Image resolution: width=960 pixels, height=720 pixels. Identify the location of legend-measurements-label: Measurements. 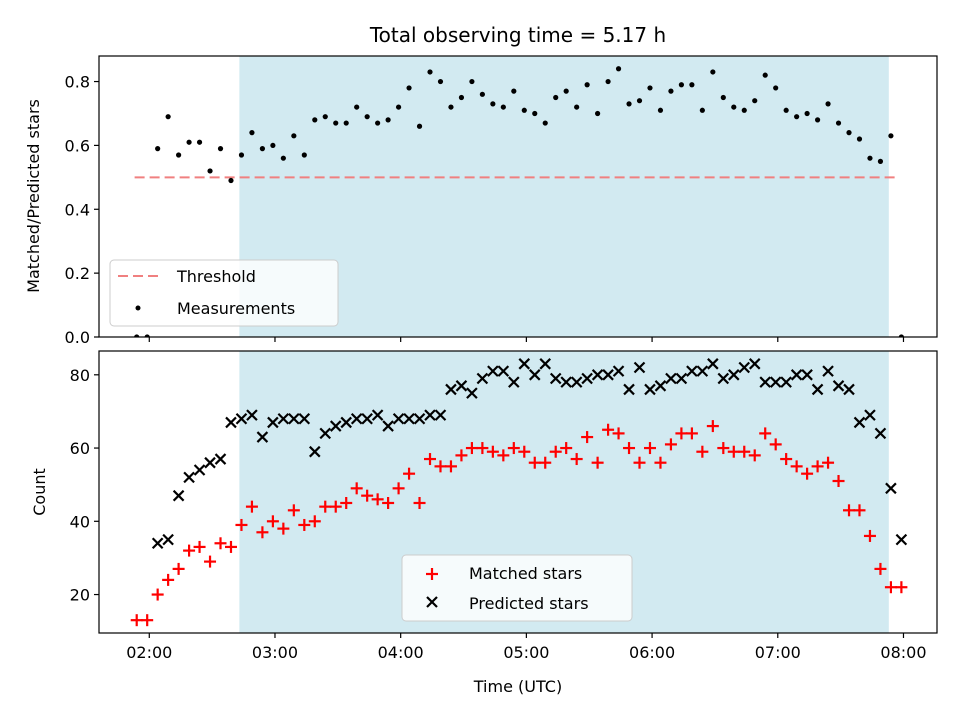
(236, 308).